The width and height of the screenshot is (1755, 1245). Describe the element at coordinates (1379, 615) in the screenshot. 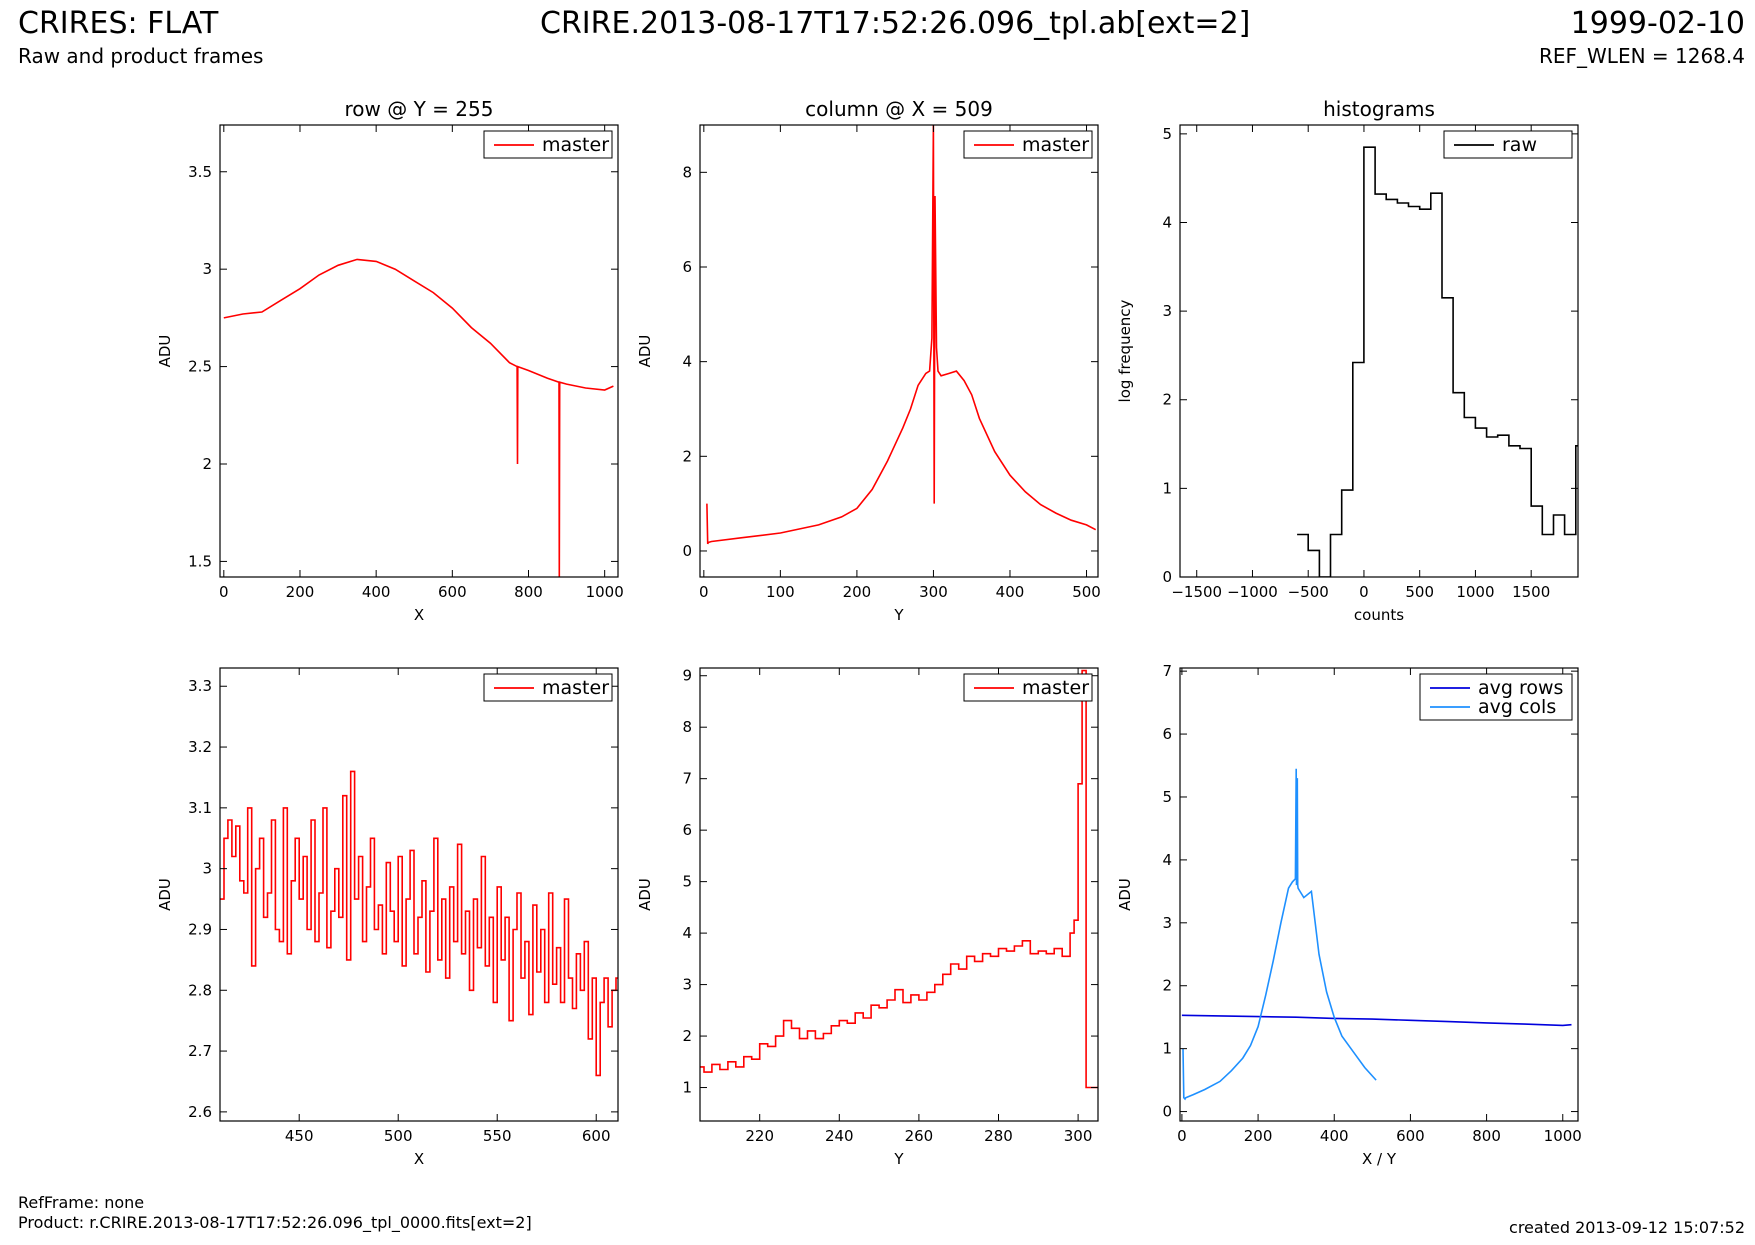

I see `x-axis-label: counts` at that location.